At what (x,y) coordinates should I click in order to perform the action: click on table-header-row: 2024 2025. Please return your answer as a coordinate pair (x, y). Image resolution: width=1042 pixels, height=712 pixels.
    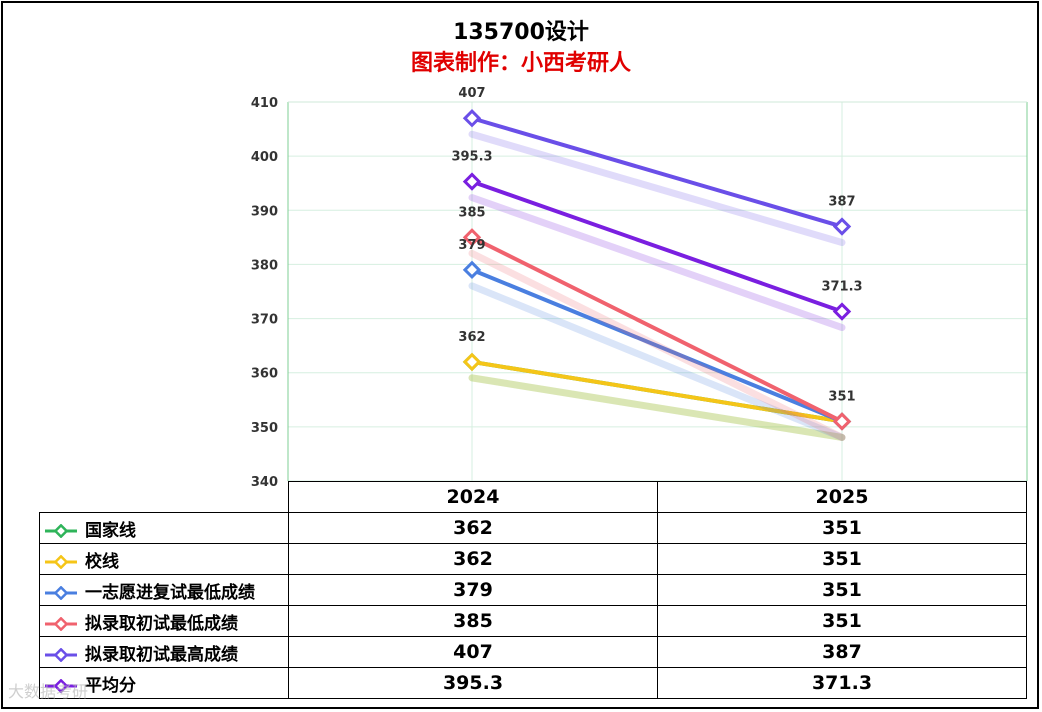
    Looking at the image, I should click on (533, 497).